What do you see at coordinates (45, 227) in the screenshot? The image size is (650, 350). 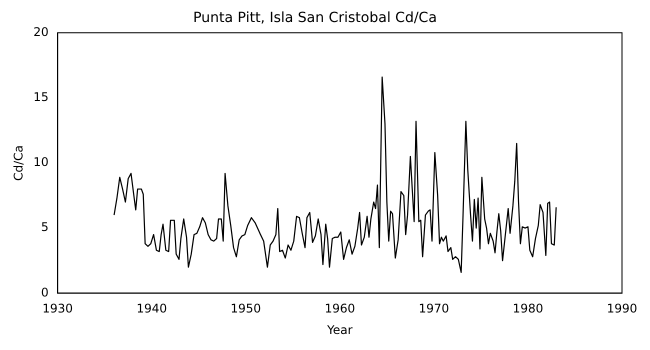 I see `y-tick-label: 5` at bounding box center [45, 227].